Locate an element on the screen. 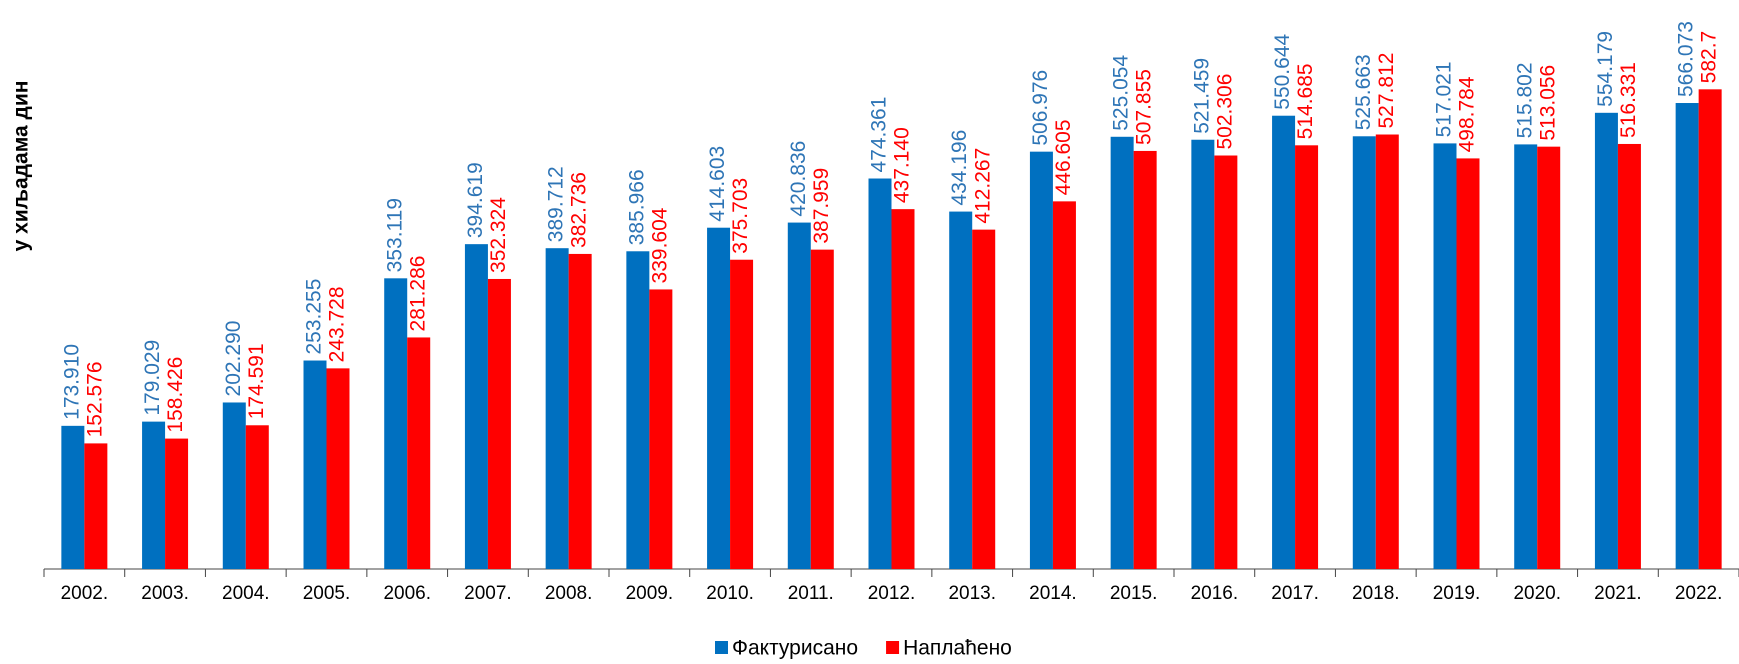  y-axis-title: у хиљадама дин is located at coordinates (21, 166).